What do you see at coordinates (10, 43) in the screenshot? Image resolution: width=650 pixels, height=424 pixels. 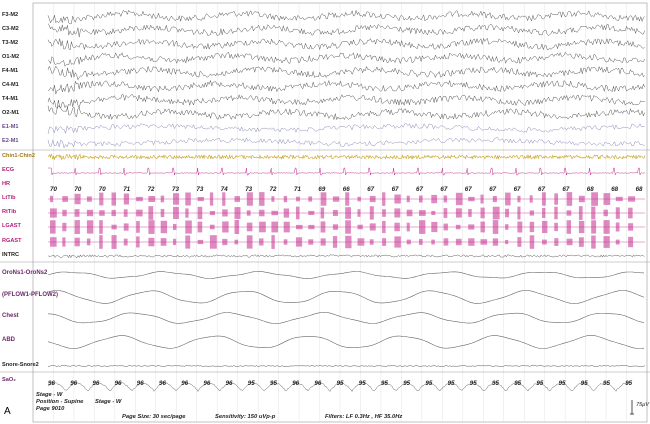 I see `channel-label: T3-M2` at bounding box center [10, 43].